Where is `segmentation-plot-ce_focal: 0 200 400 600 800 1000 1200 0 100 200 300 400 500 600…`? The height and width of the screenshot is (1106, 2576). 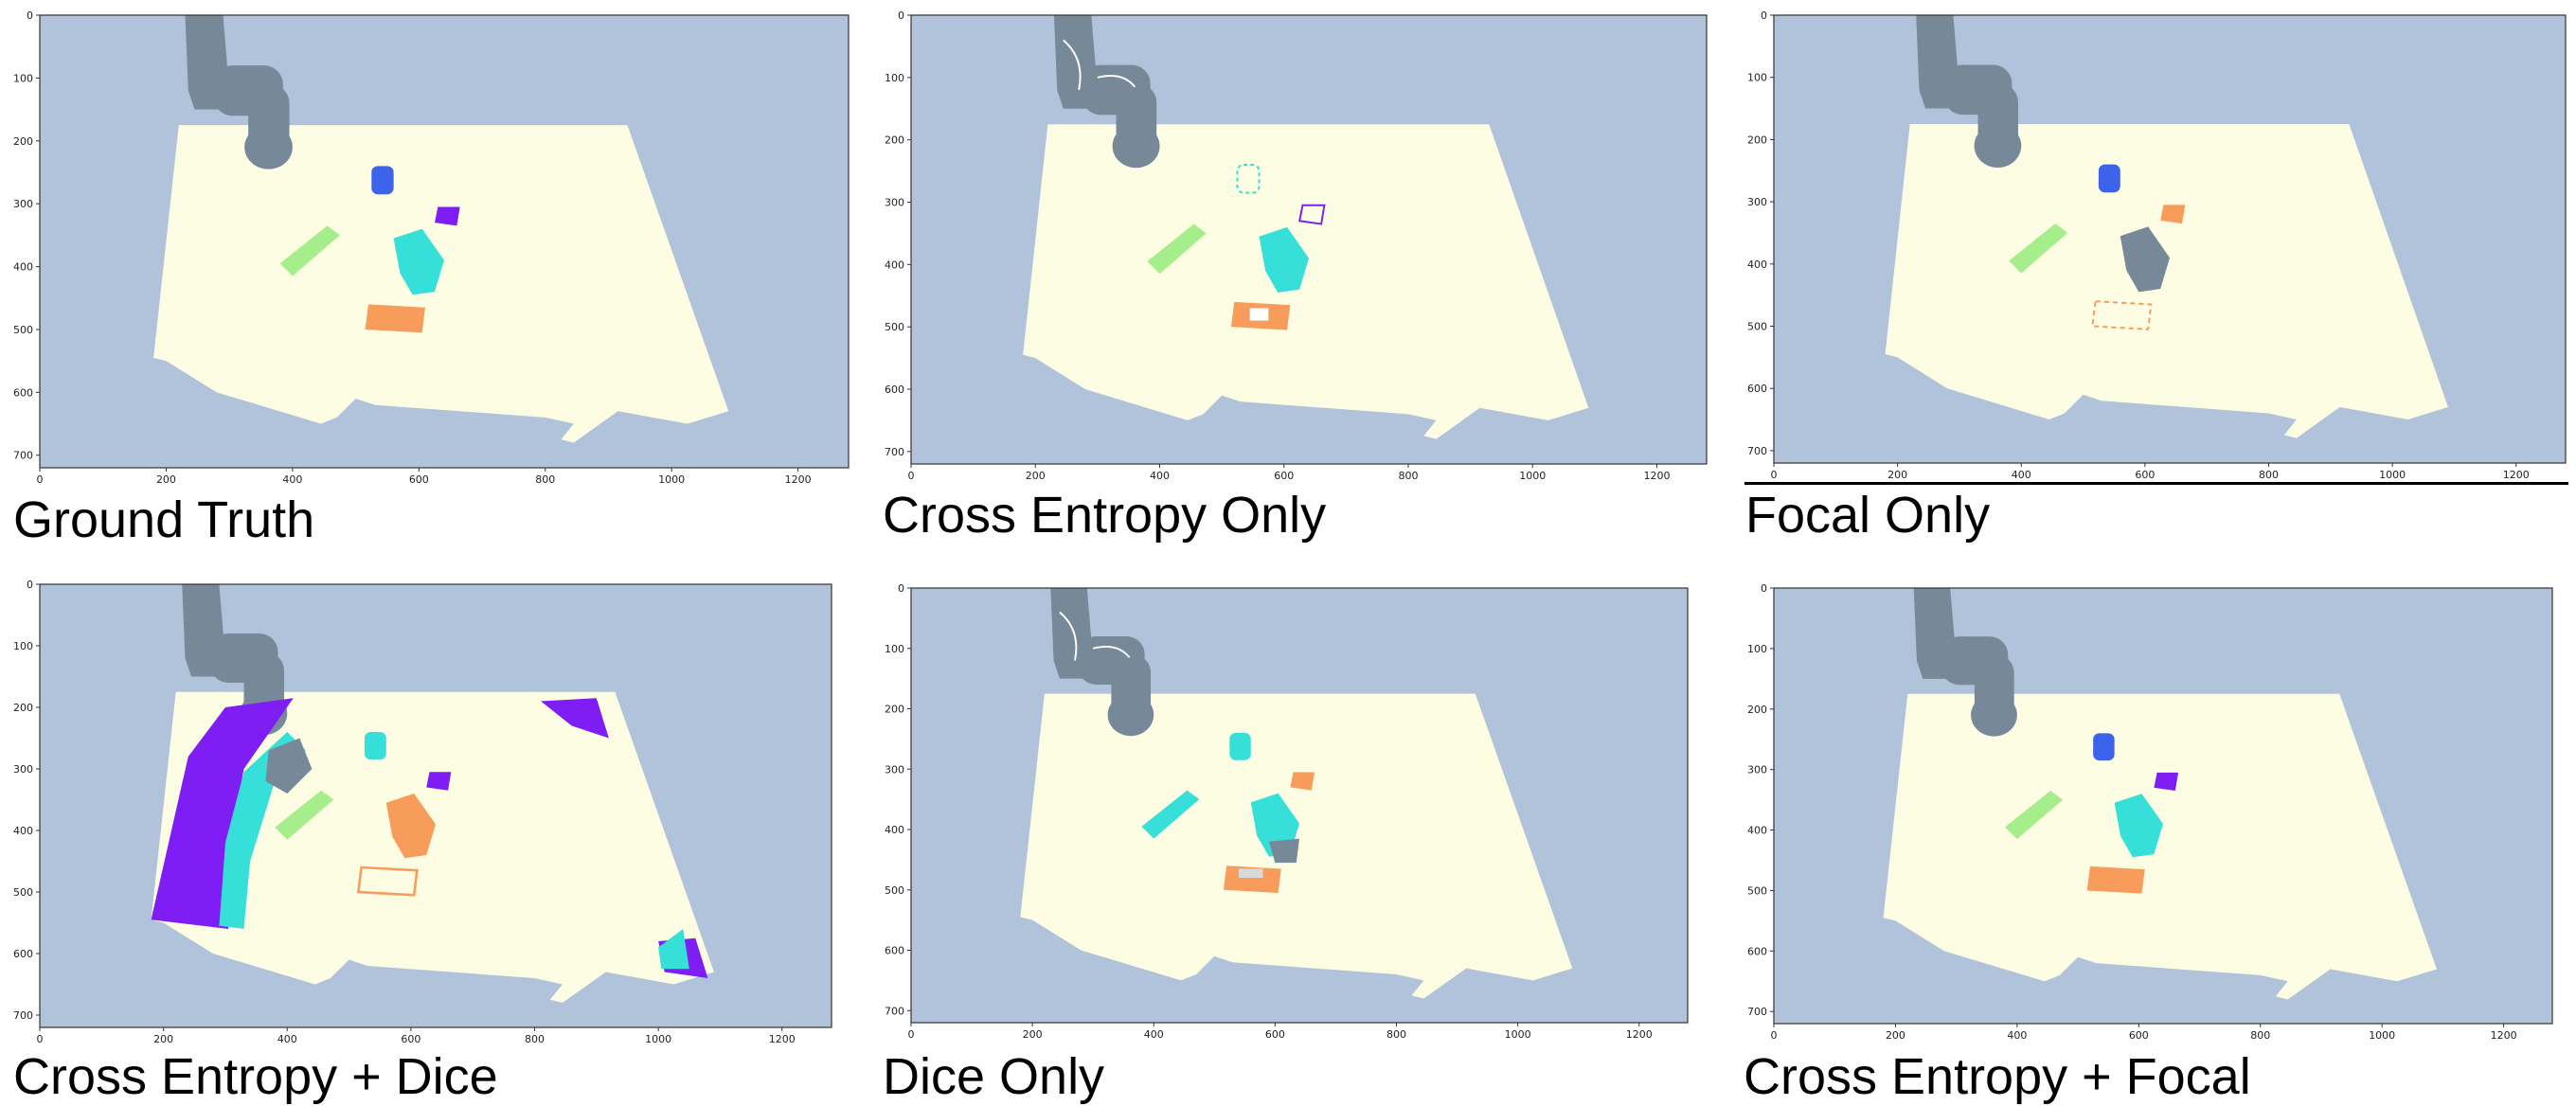
segmentation-plot-ce_focal: 0 200 400 600 800 1000 1200 0 100 200 300 400 500 600… is located at coordinates (2150, 812).